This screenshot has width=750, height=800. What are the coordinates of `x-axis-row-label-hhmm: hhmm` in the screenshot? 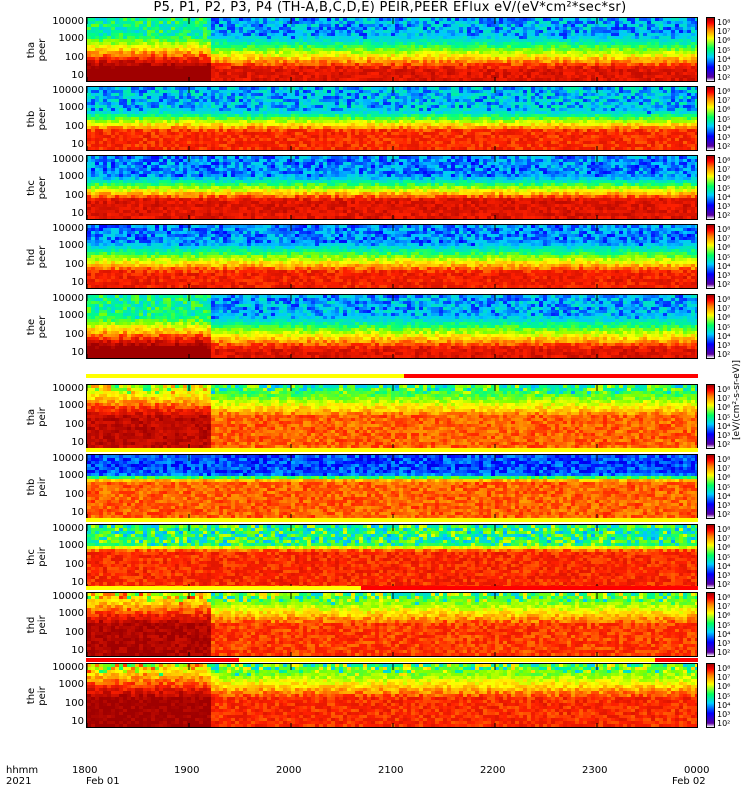 It's located at (22, 770).